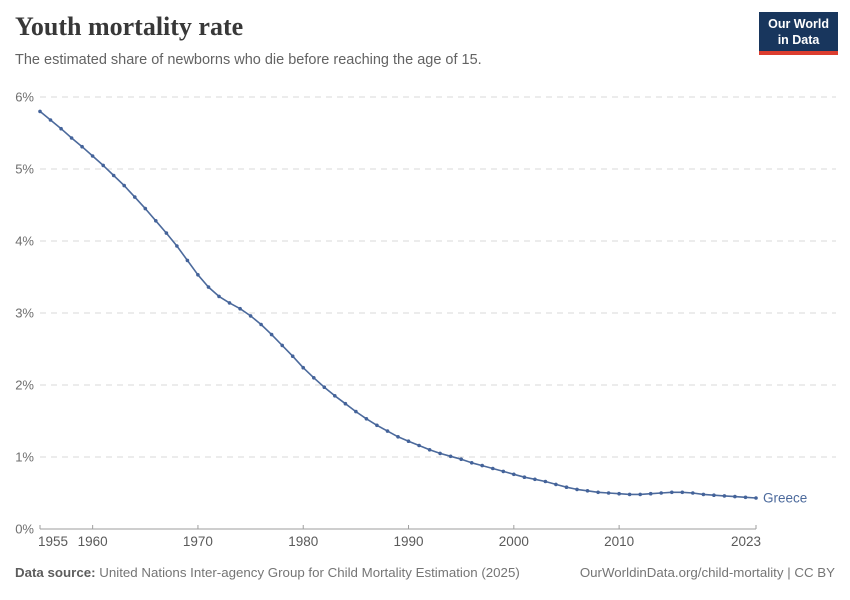 The image size is (850, 600). What do you see at coordinates (619, 541) in the screenshot?
I see `x-tick-label: 2010` at bounding box center [619, 541].